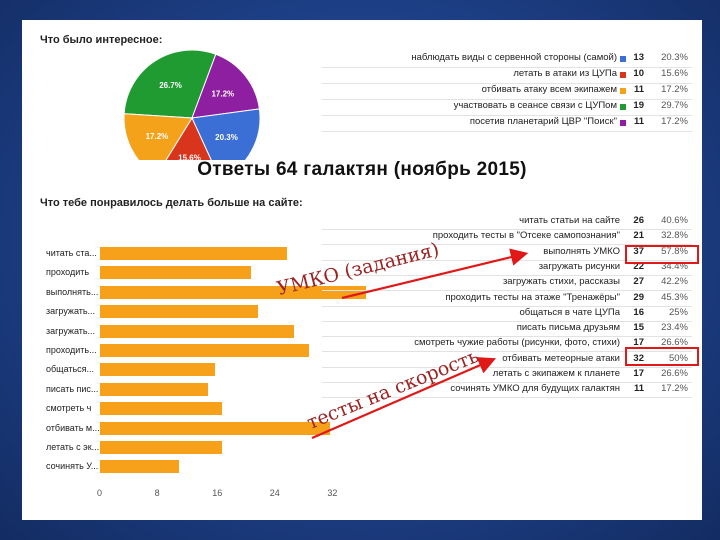 This screenshot has height=540, width=720. What do you see at coordinates (674, 220) in the screenshot?
I see `q2-row-percent: 40.6%` at bounding box center [674, 220].